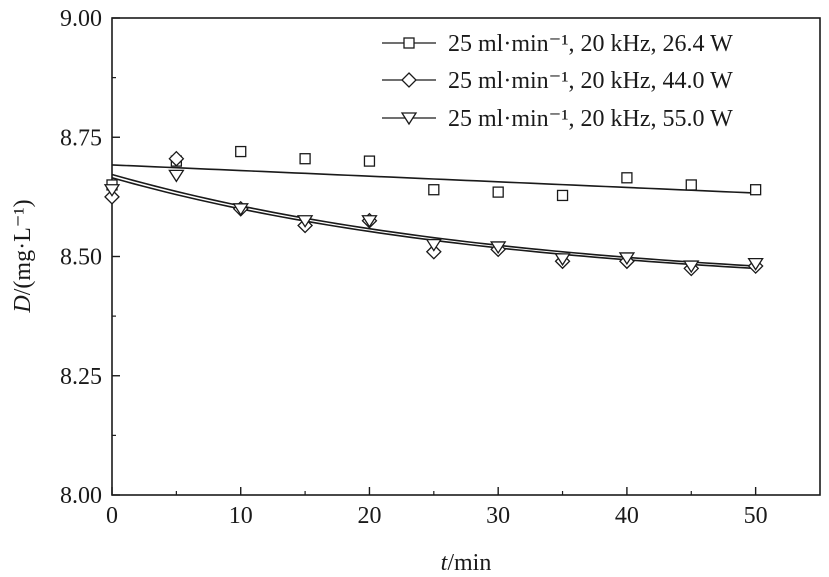 The width and height of the screenshot is (829, 577). Describe the element at coordinates (590, 119) in the screenshot. I see `legend-label-3: 25 ml·min⁻¹, 20 kHz, 55.0 W` at that location.